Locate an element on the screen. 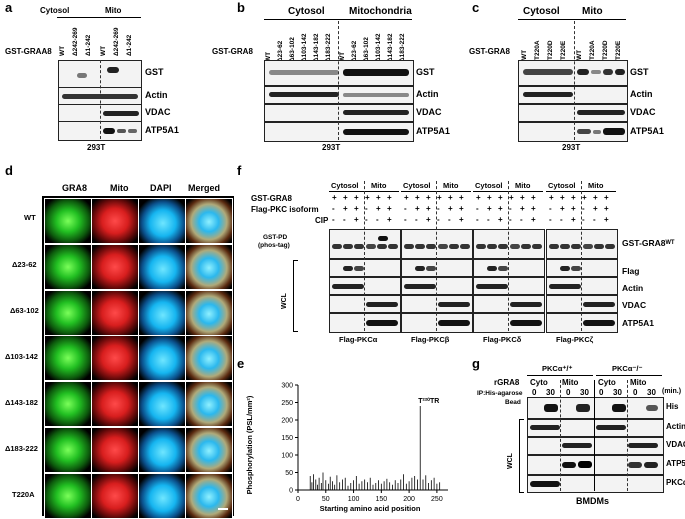 This screenshot has width=685, height=519. panel-d-row-2: Δ23-62 is located at coordinates (24, 264).